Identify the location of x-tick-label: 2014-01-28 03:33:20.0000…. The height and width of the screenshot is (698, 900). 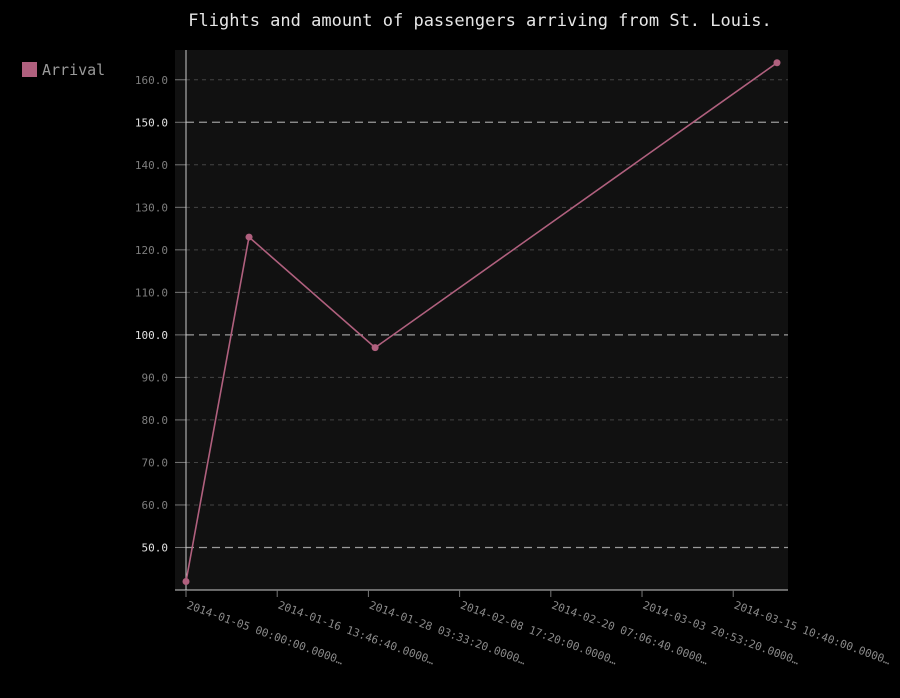
(447, 633).